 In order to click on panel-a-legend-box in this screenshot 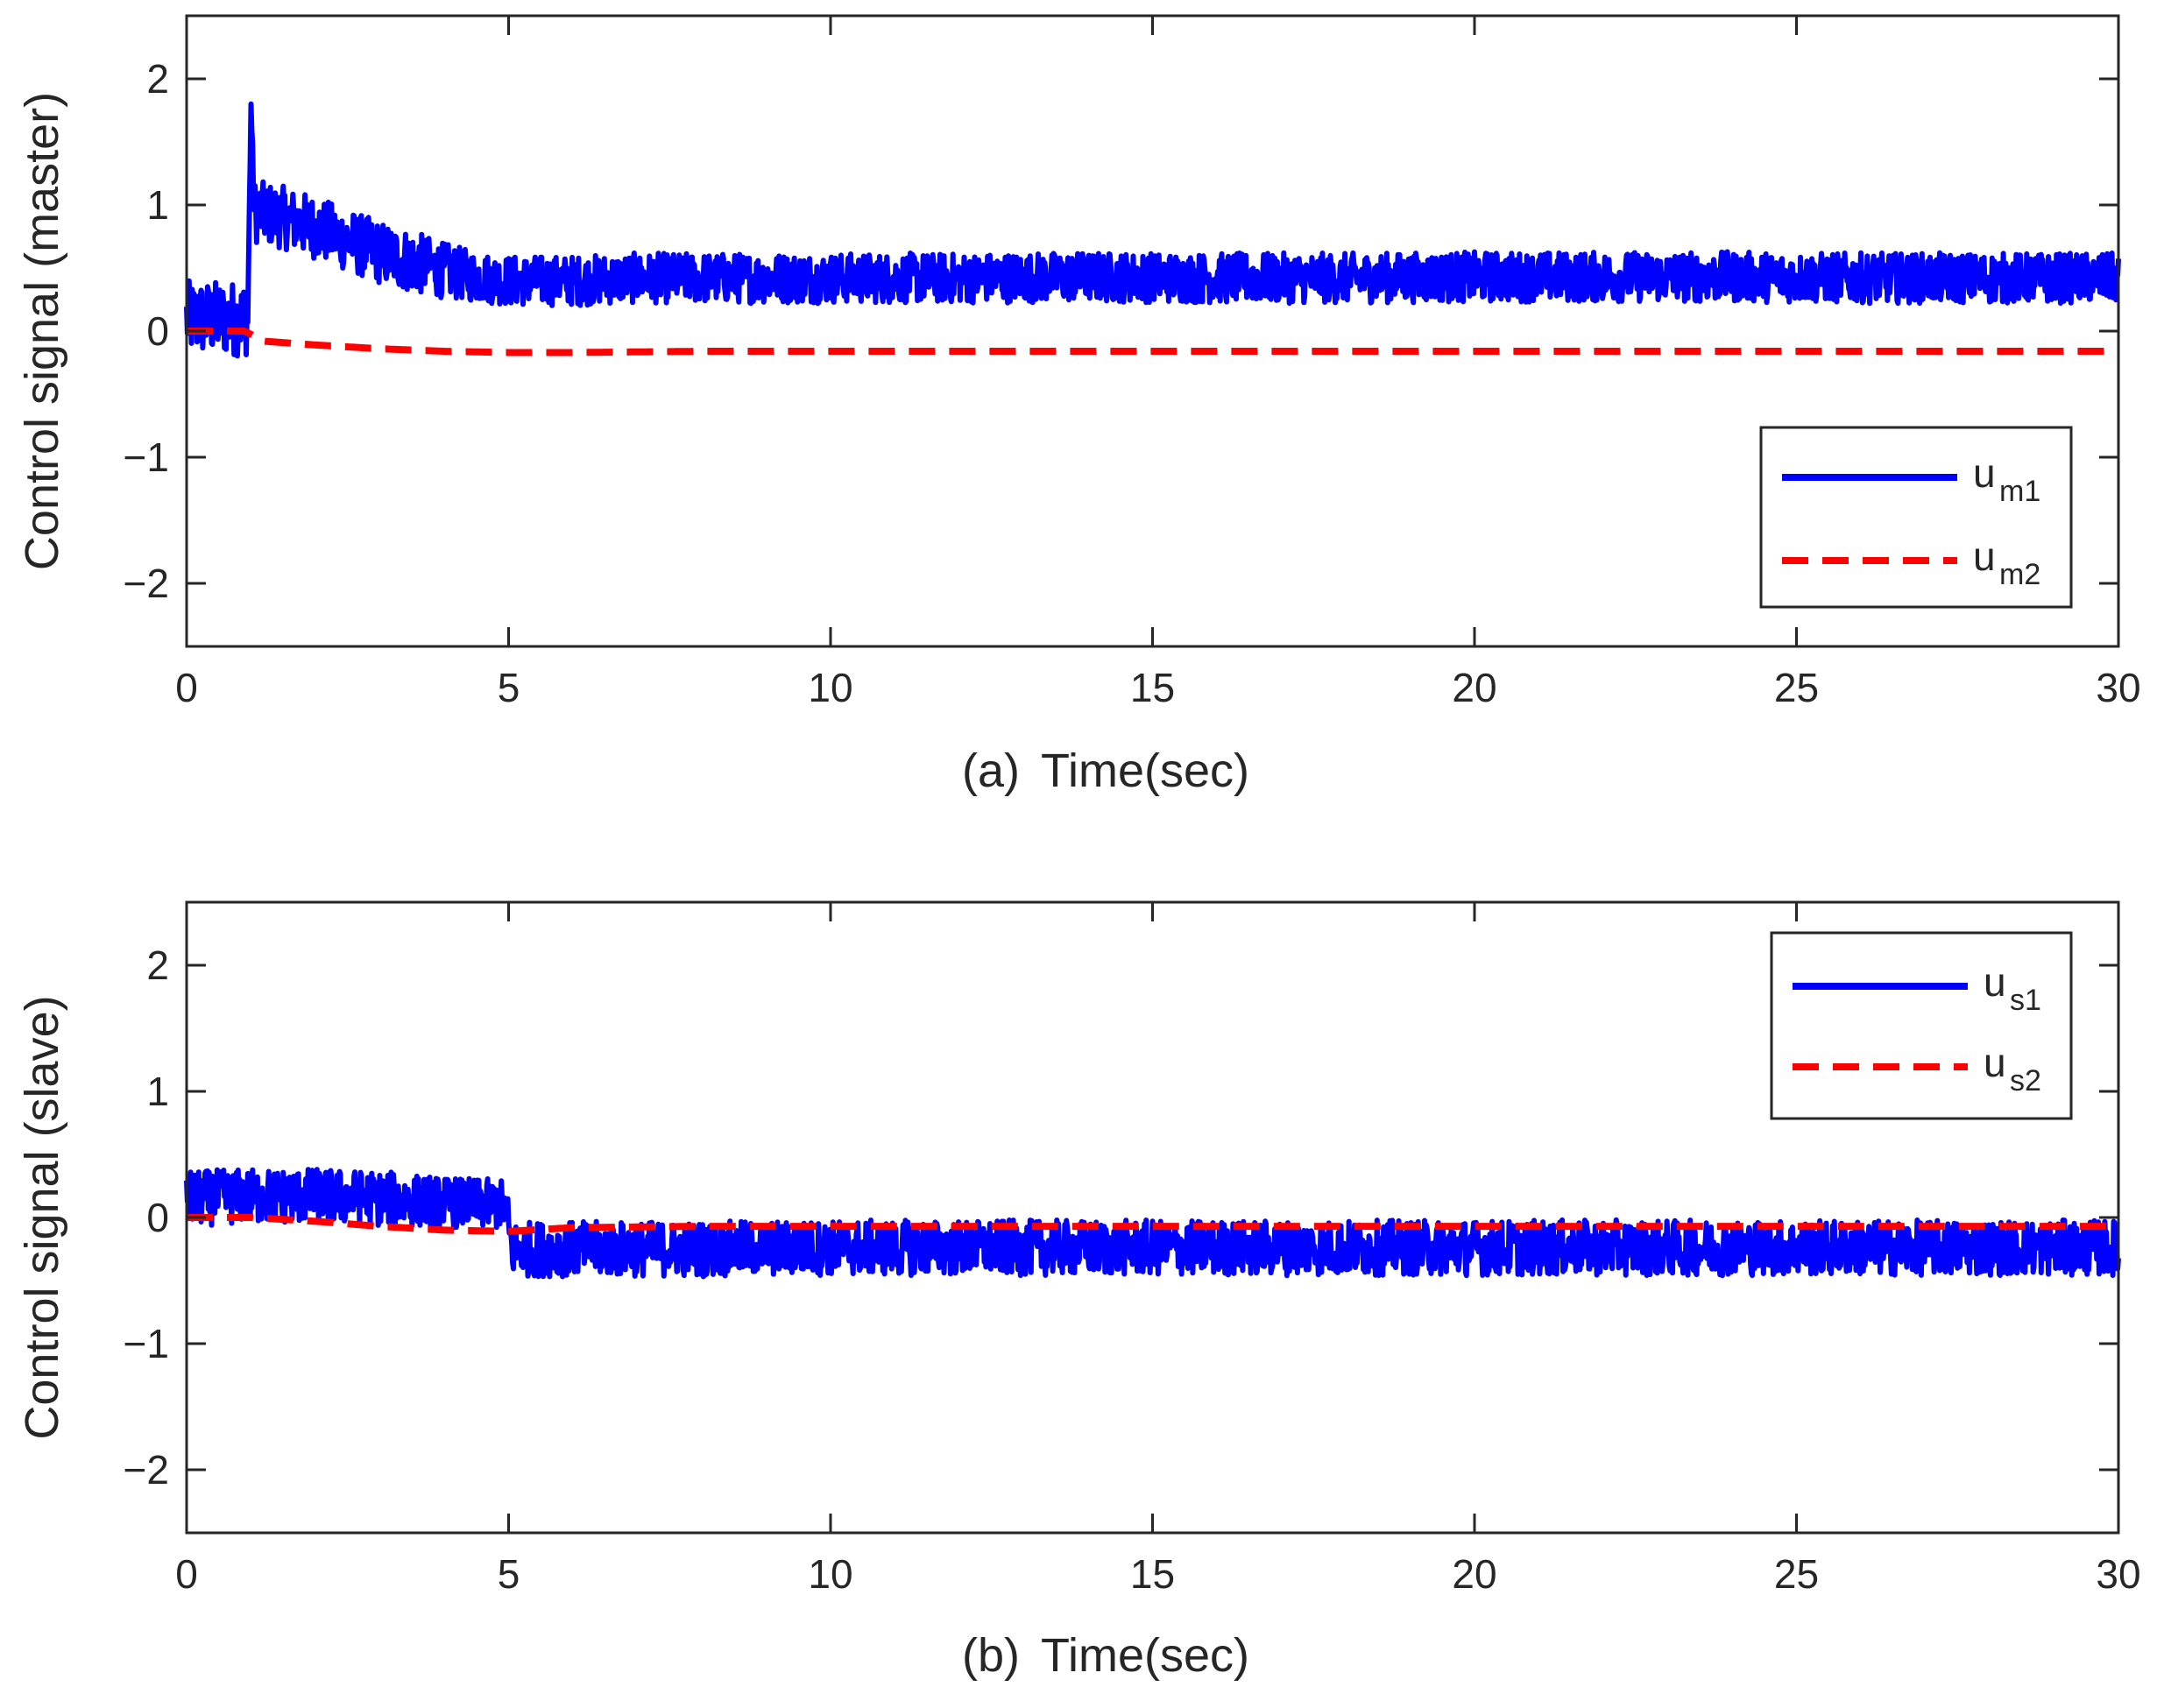, I will do `click(1916, 517)`.